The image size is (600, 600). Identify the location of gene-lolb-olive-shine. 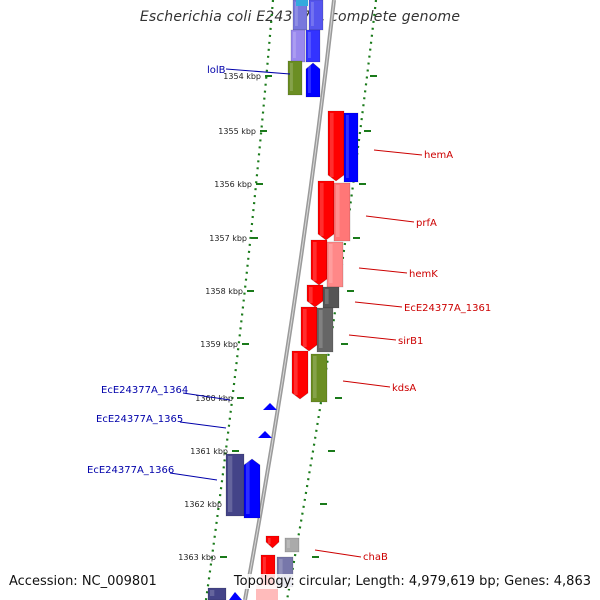
(291, 77).